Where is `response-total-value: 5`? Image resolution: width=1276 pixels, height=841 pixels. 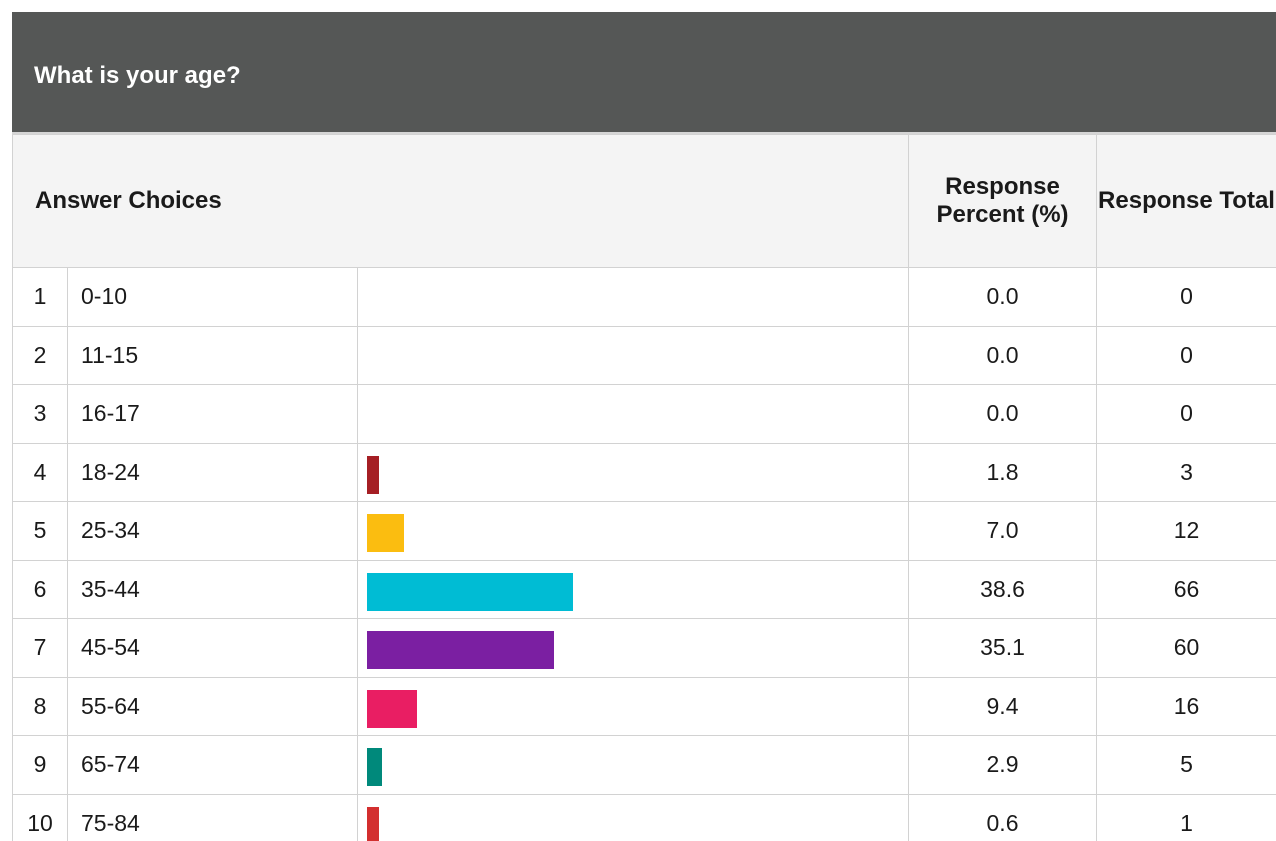 response-total-value: 5 is located at coordinates (1186, 765).